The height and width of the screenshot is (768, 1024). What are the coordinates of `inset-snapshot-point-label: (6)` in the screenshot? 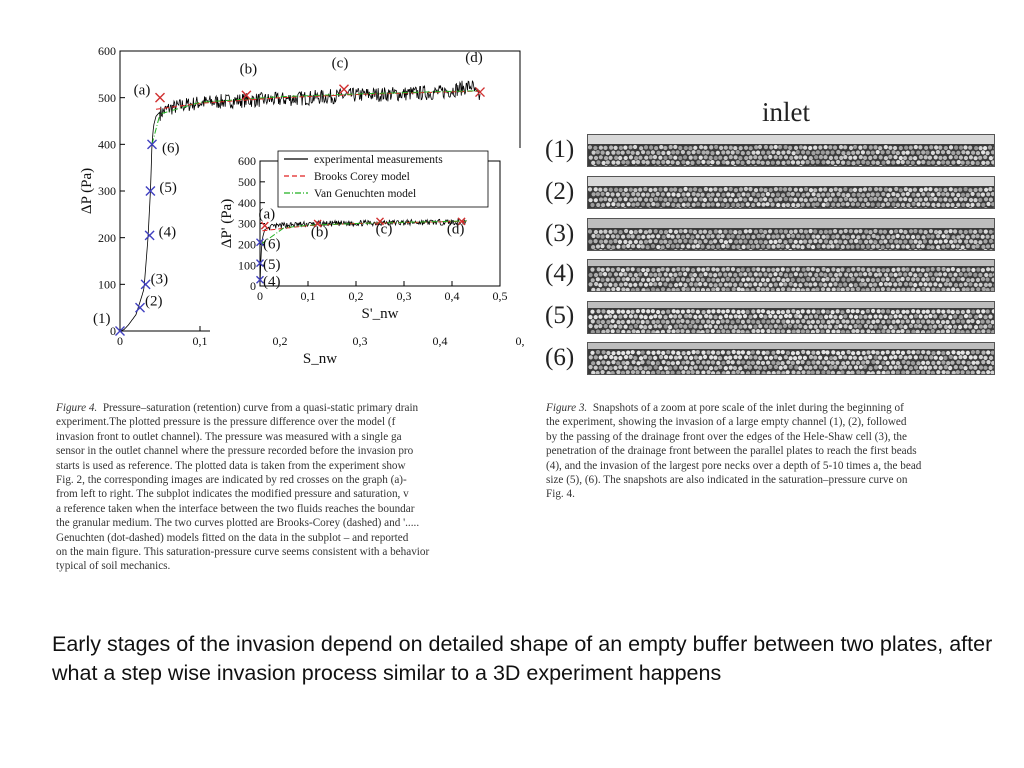 It's located at (272, 244).